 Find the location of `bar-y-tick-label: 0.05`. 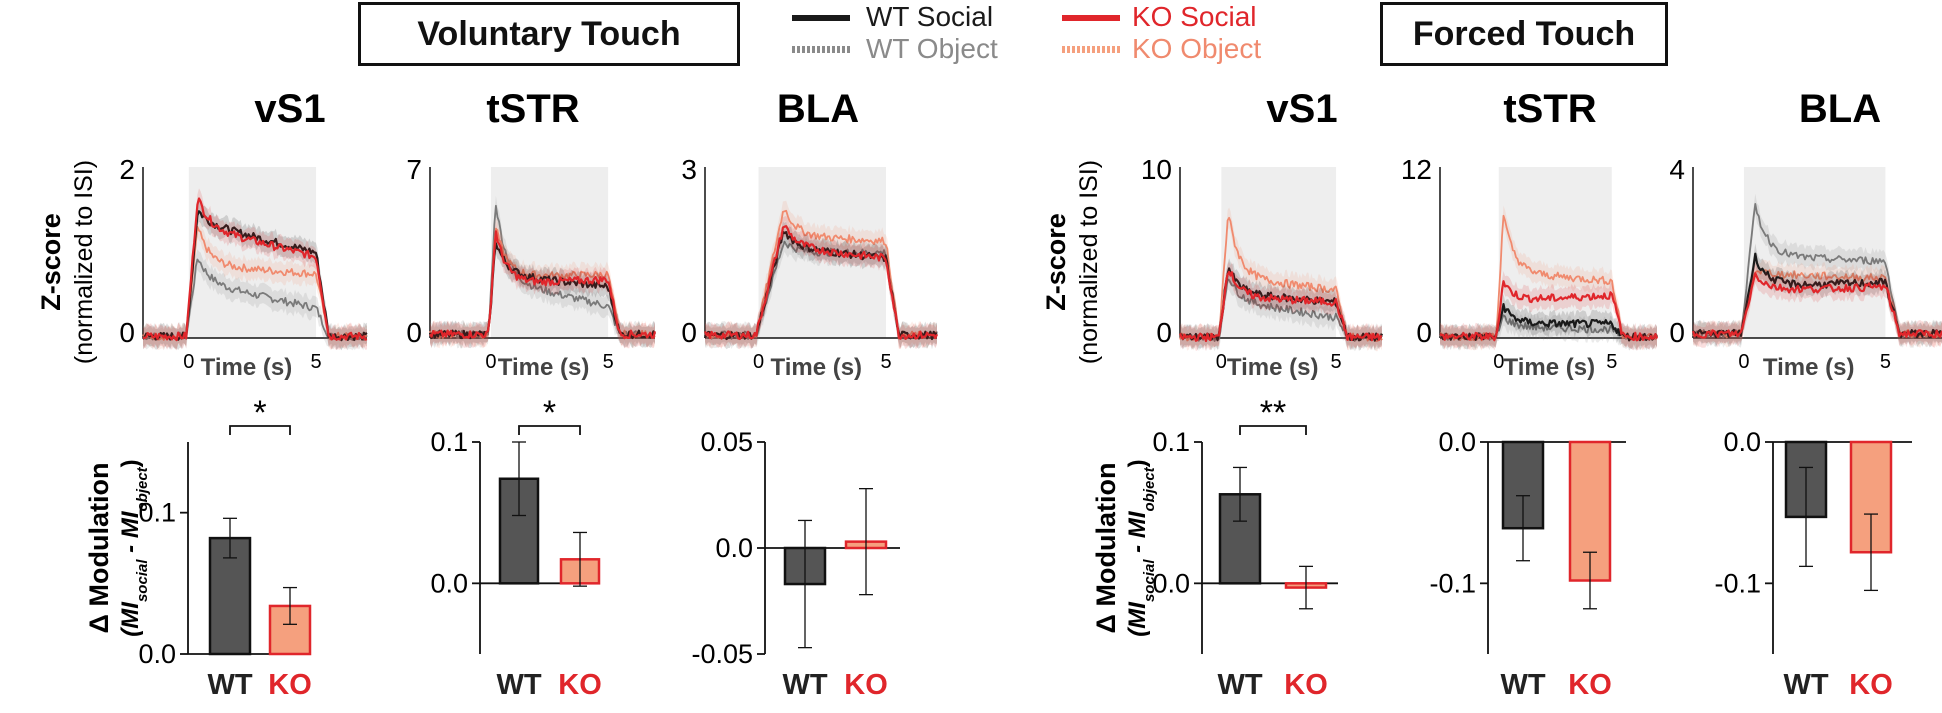

bar-y-tick-label: 0.05 is located at coordinates (726, 442).